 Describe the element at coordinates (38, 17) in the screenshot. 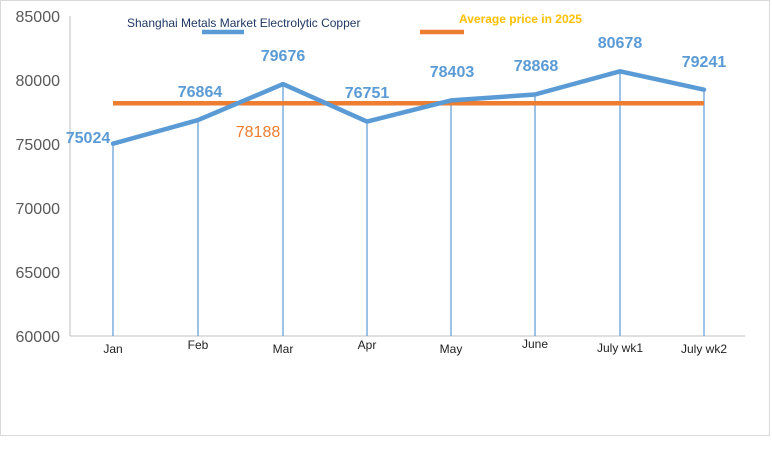

I see `y-tick-label: 85000` at that location.